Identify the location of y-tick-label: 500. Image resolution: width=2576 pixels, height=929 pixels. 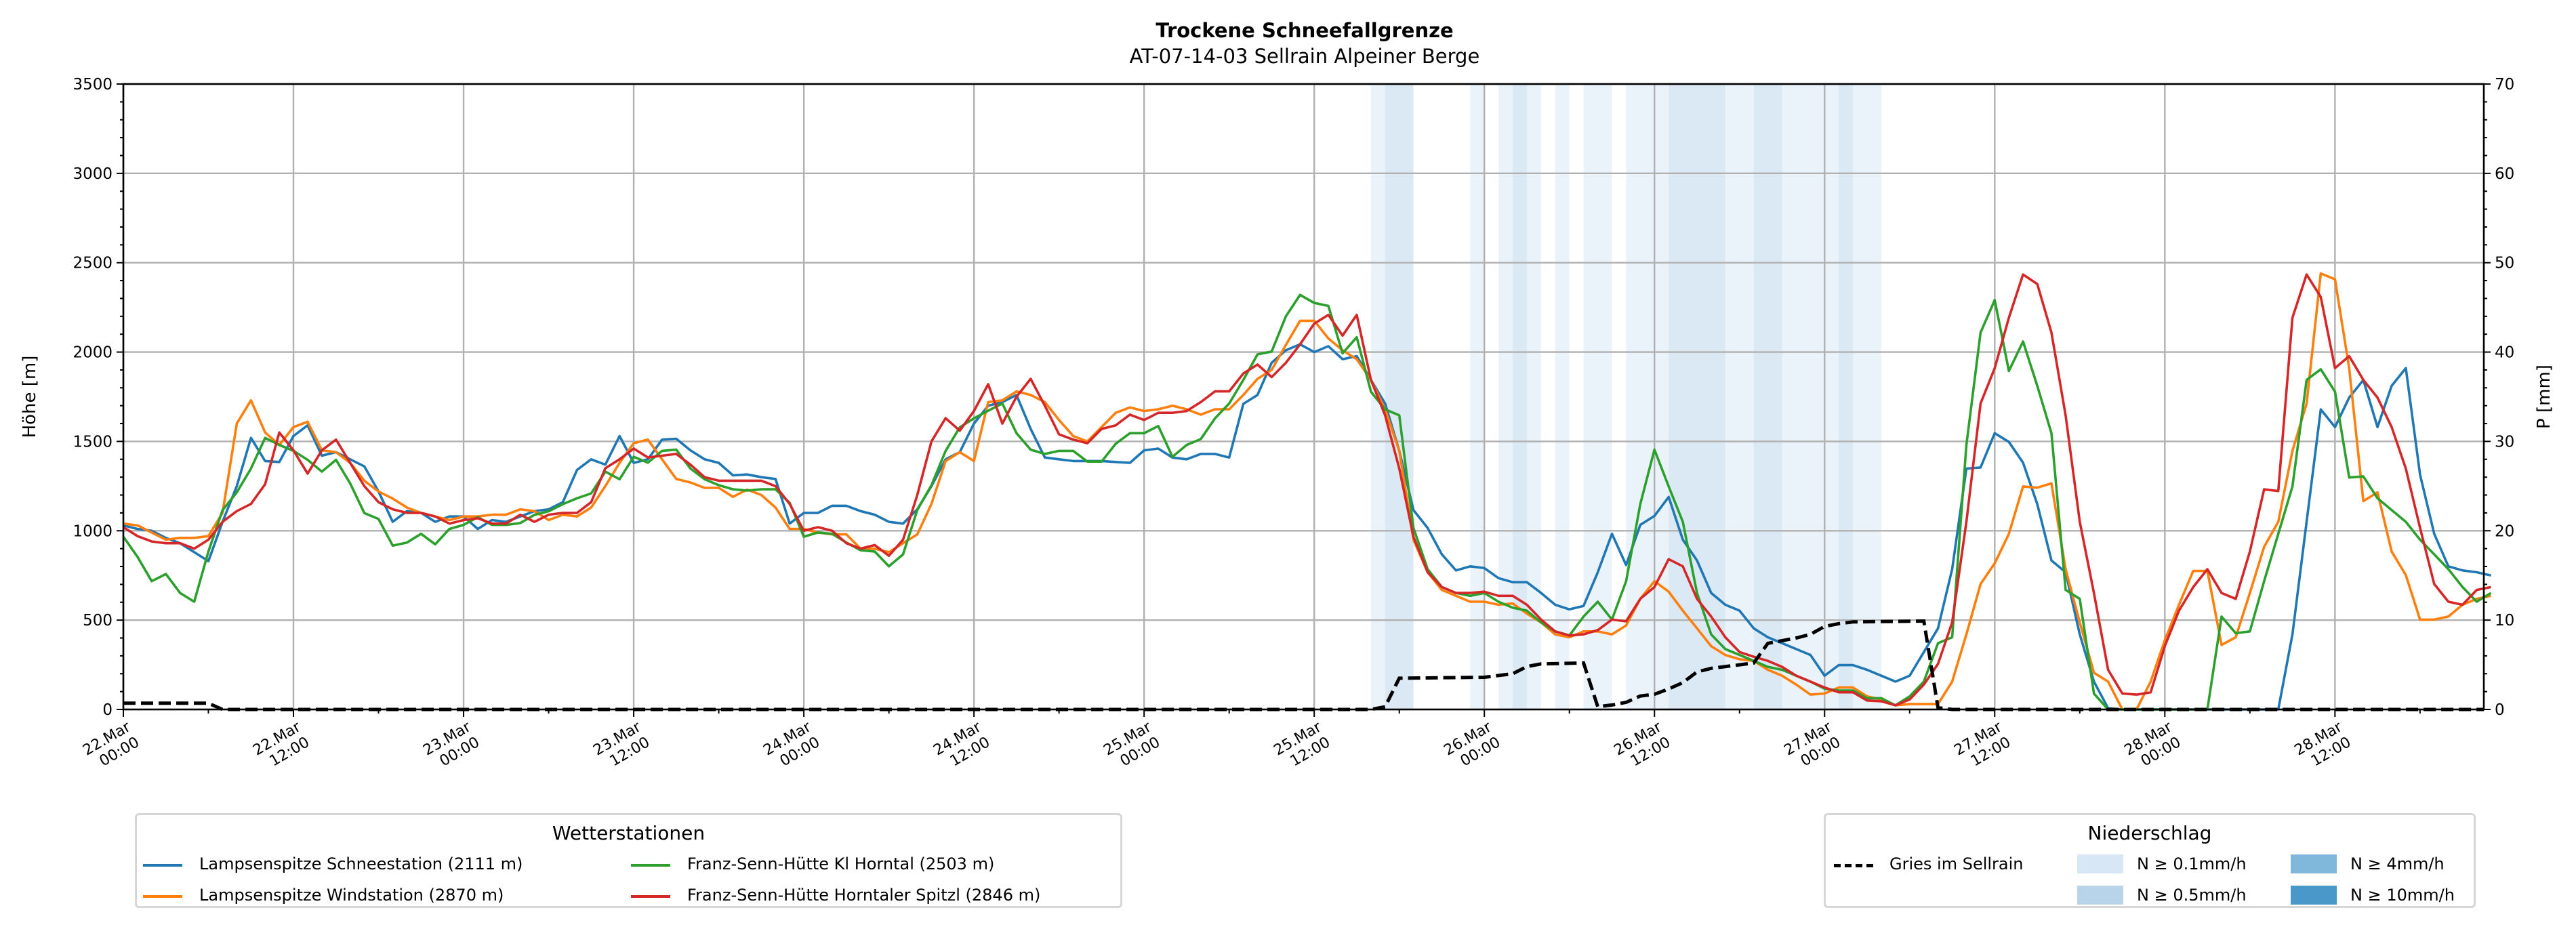
(98, 620).